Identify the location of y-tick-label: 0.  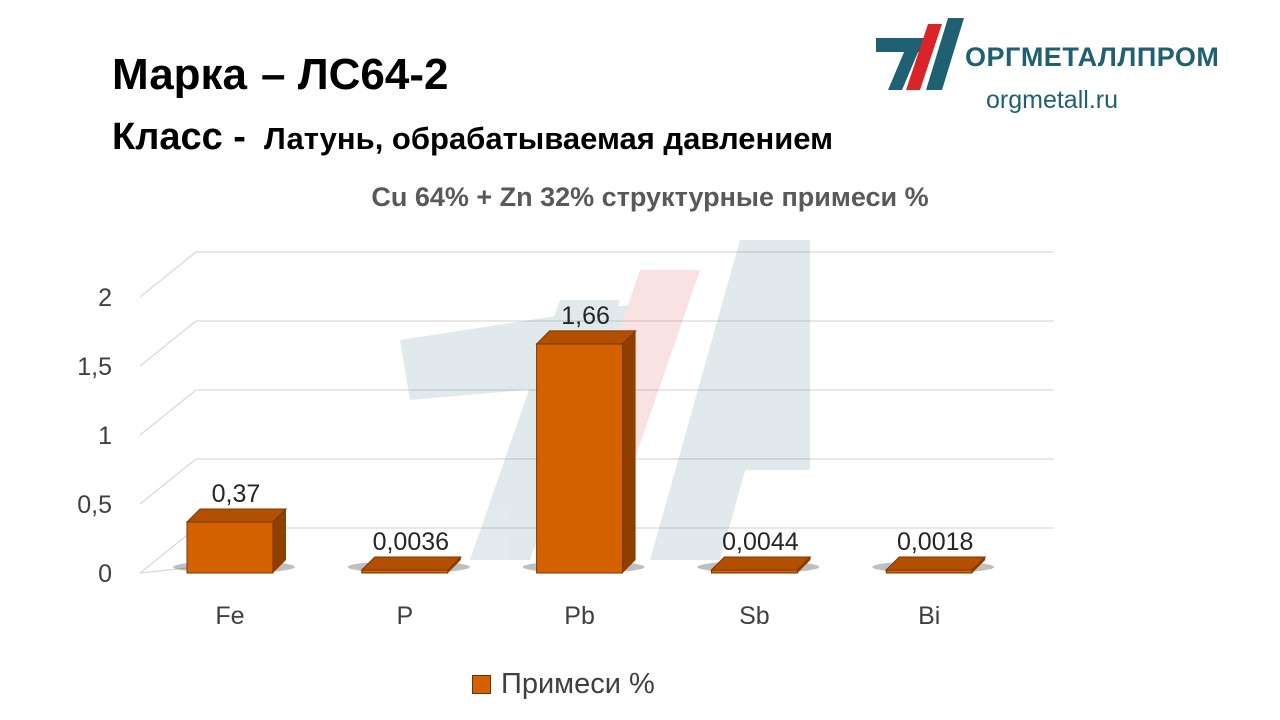
(105, 574).